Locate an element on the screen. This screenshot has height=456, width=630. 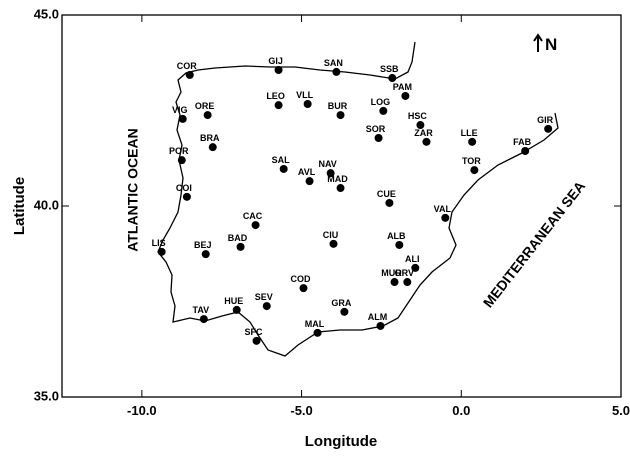
station-label: GIJ is located at coordinates (275, 61).